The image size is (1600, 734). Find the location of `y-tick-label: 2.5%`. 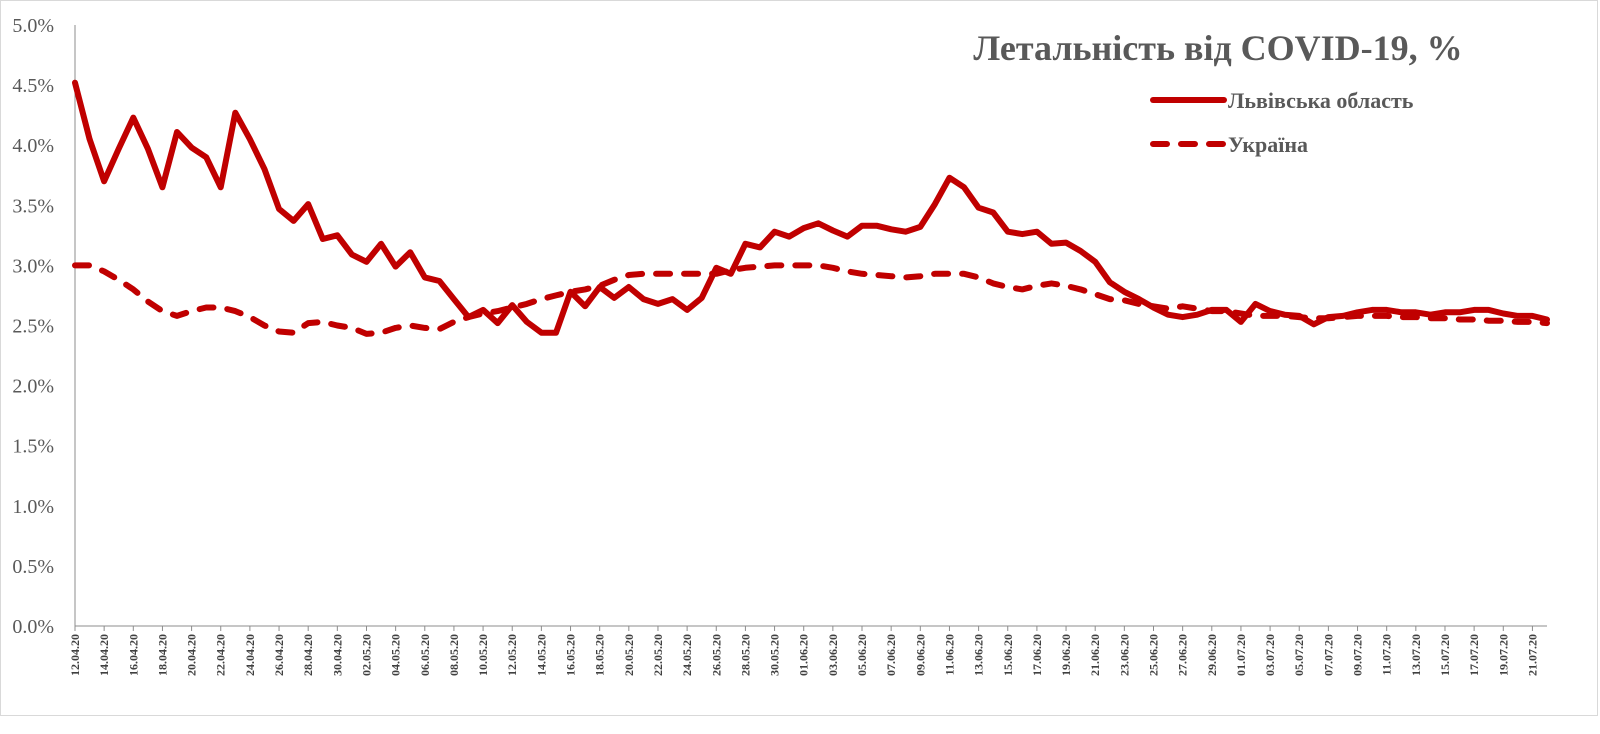

y-tick-label: 2.5% is located at coordinates (33, 327).